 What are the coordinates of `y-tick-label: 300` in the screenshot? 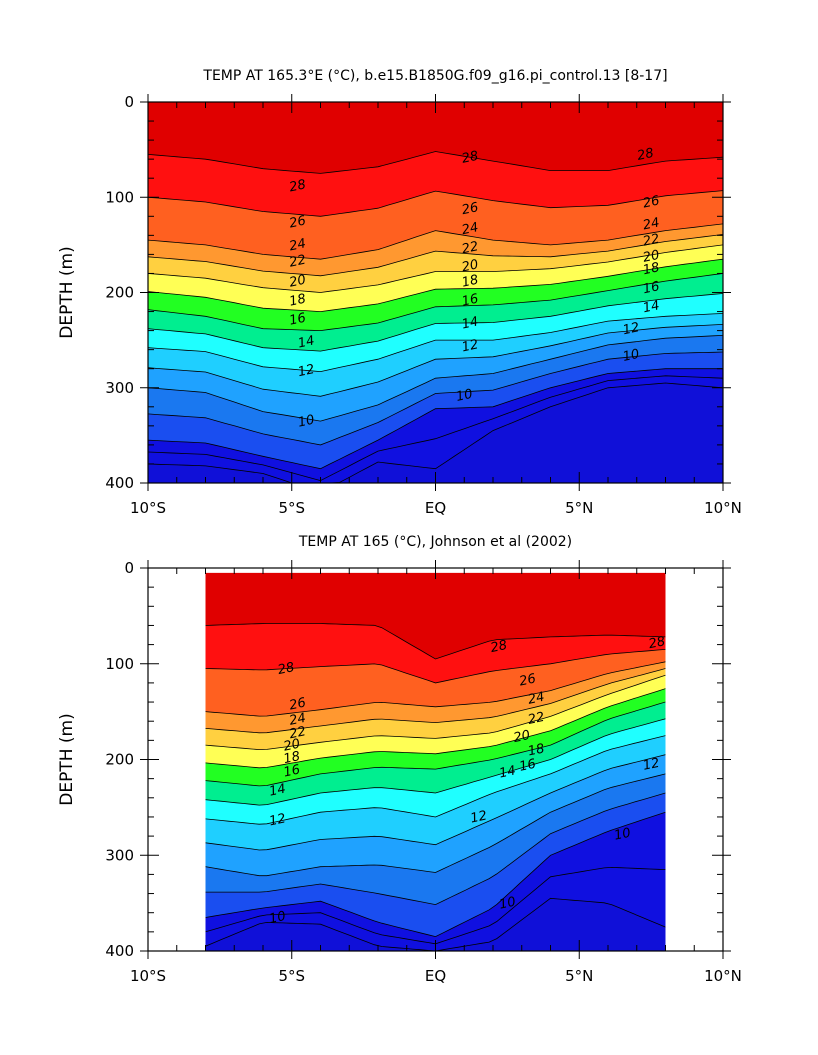 It's located at (119, 855).